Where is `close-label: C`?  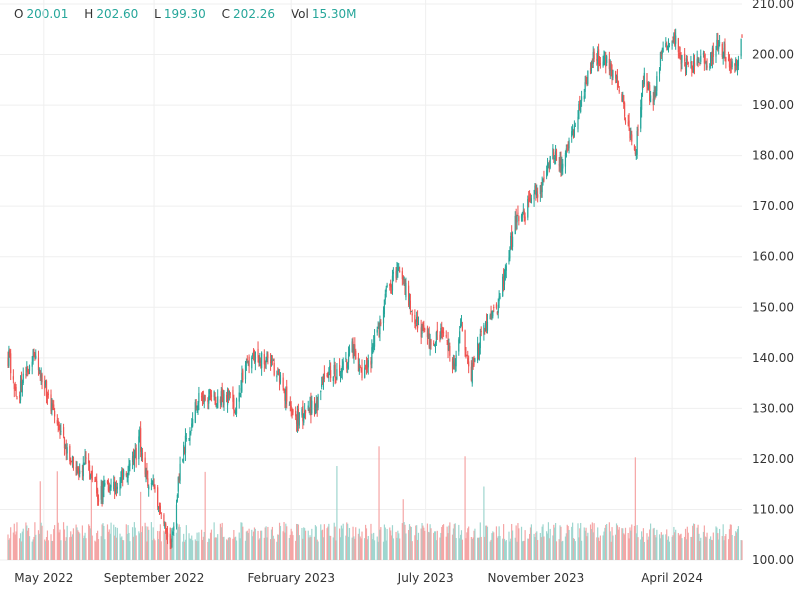
close-label: C is located at coordinates (226, 14).